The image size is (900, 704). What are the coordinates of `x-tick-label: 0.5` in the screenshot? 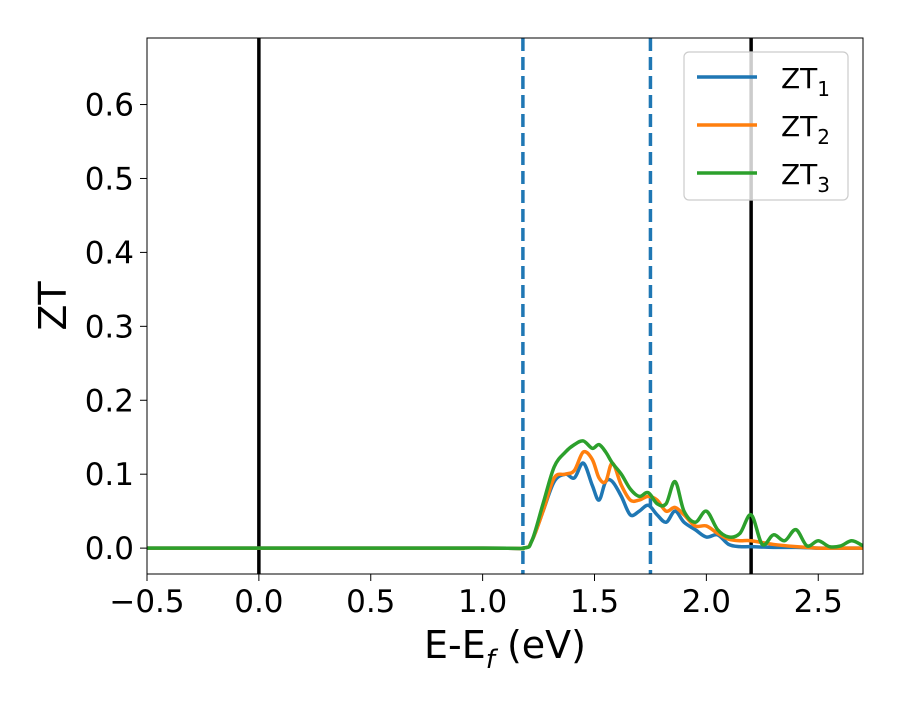 It's located at (370, 602).